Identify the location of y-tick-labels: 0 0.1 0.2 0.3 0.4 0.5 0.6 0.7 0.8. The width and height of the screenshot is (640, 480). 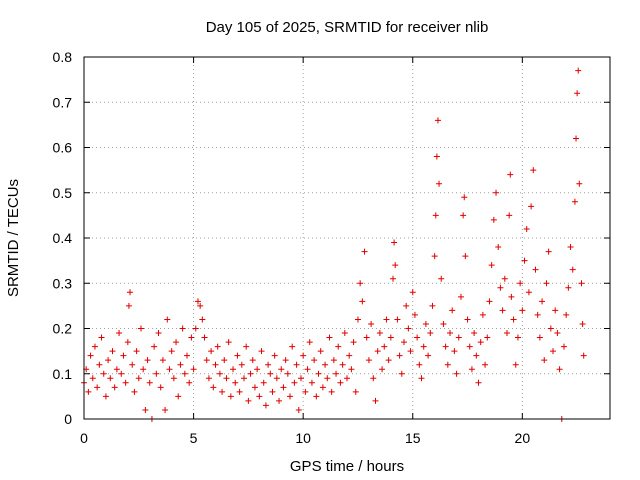
(63, 238).